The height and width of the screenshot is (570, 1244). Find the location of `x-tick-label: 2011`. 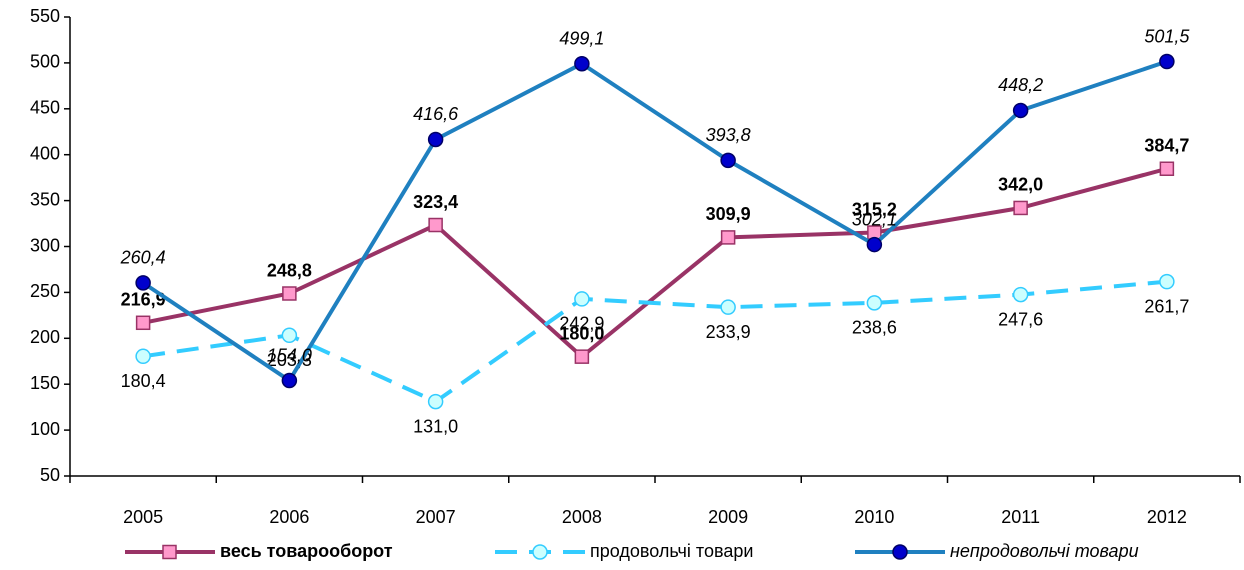

x-tick-label: 2011 is located at coordinates (1020, 517).